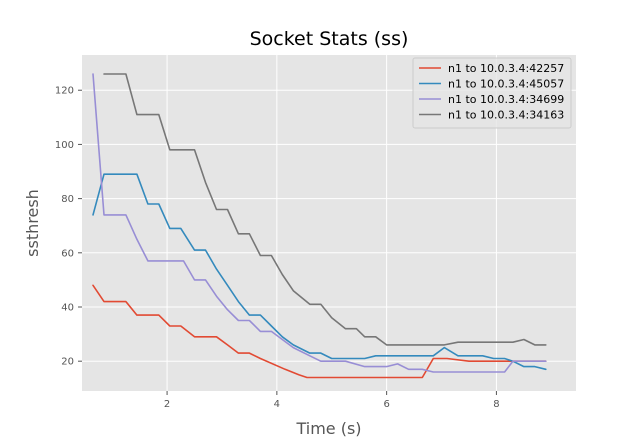 This screenshot has height=440, width=640. Describe the element at coordinates (329, 39) in the screenshot. I see `chart-title: Socket Stats (ss)` at that location.